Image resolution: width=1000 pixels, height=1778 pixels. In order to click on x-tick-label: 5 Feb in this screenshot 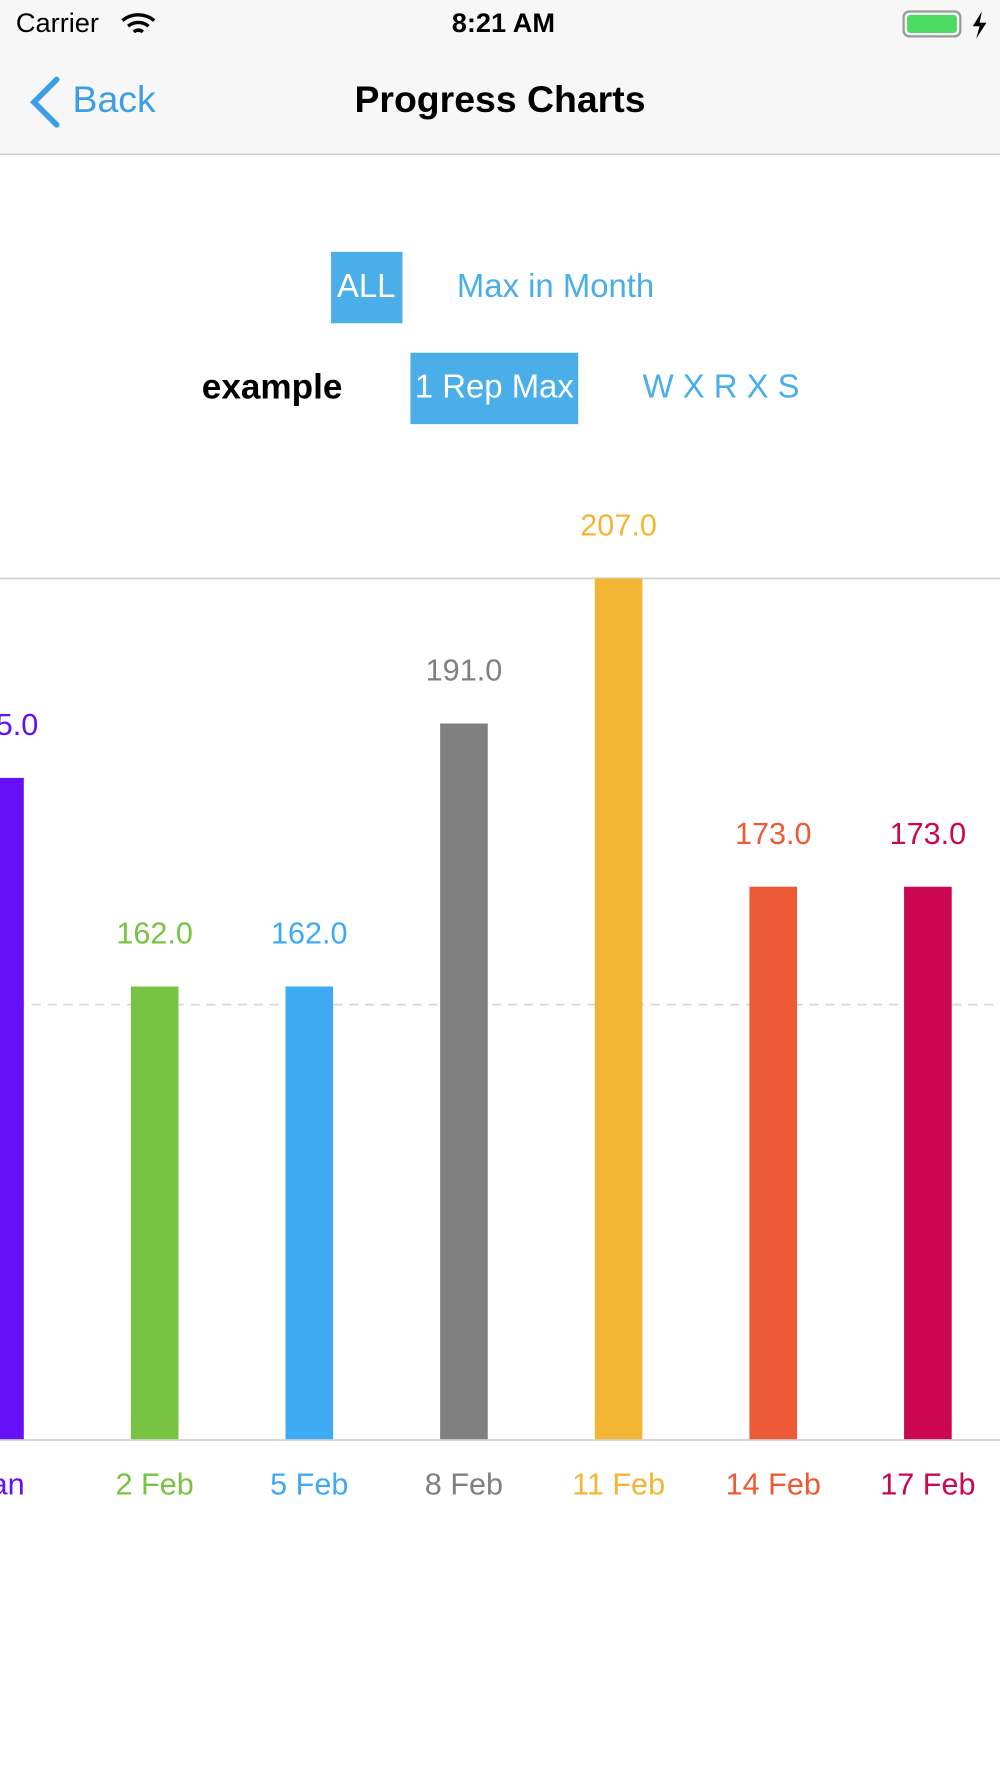, I will do `click(309, 1485)`.